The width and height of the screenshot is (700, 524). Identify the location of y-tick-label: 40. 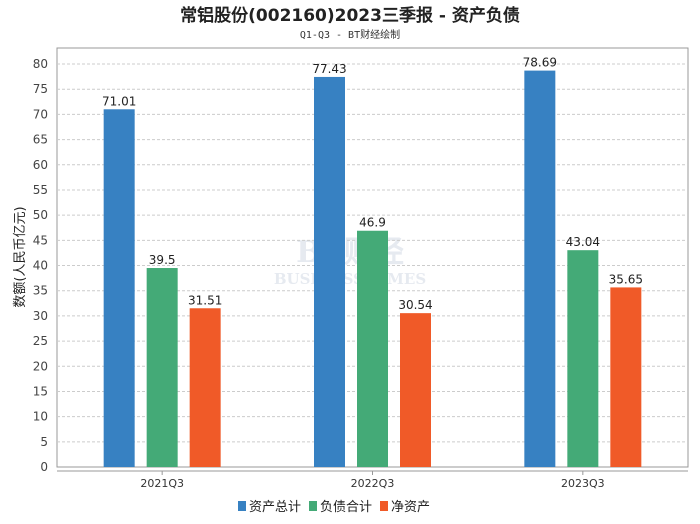
(40, 266).